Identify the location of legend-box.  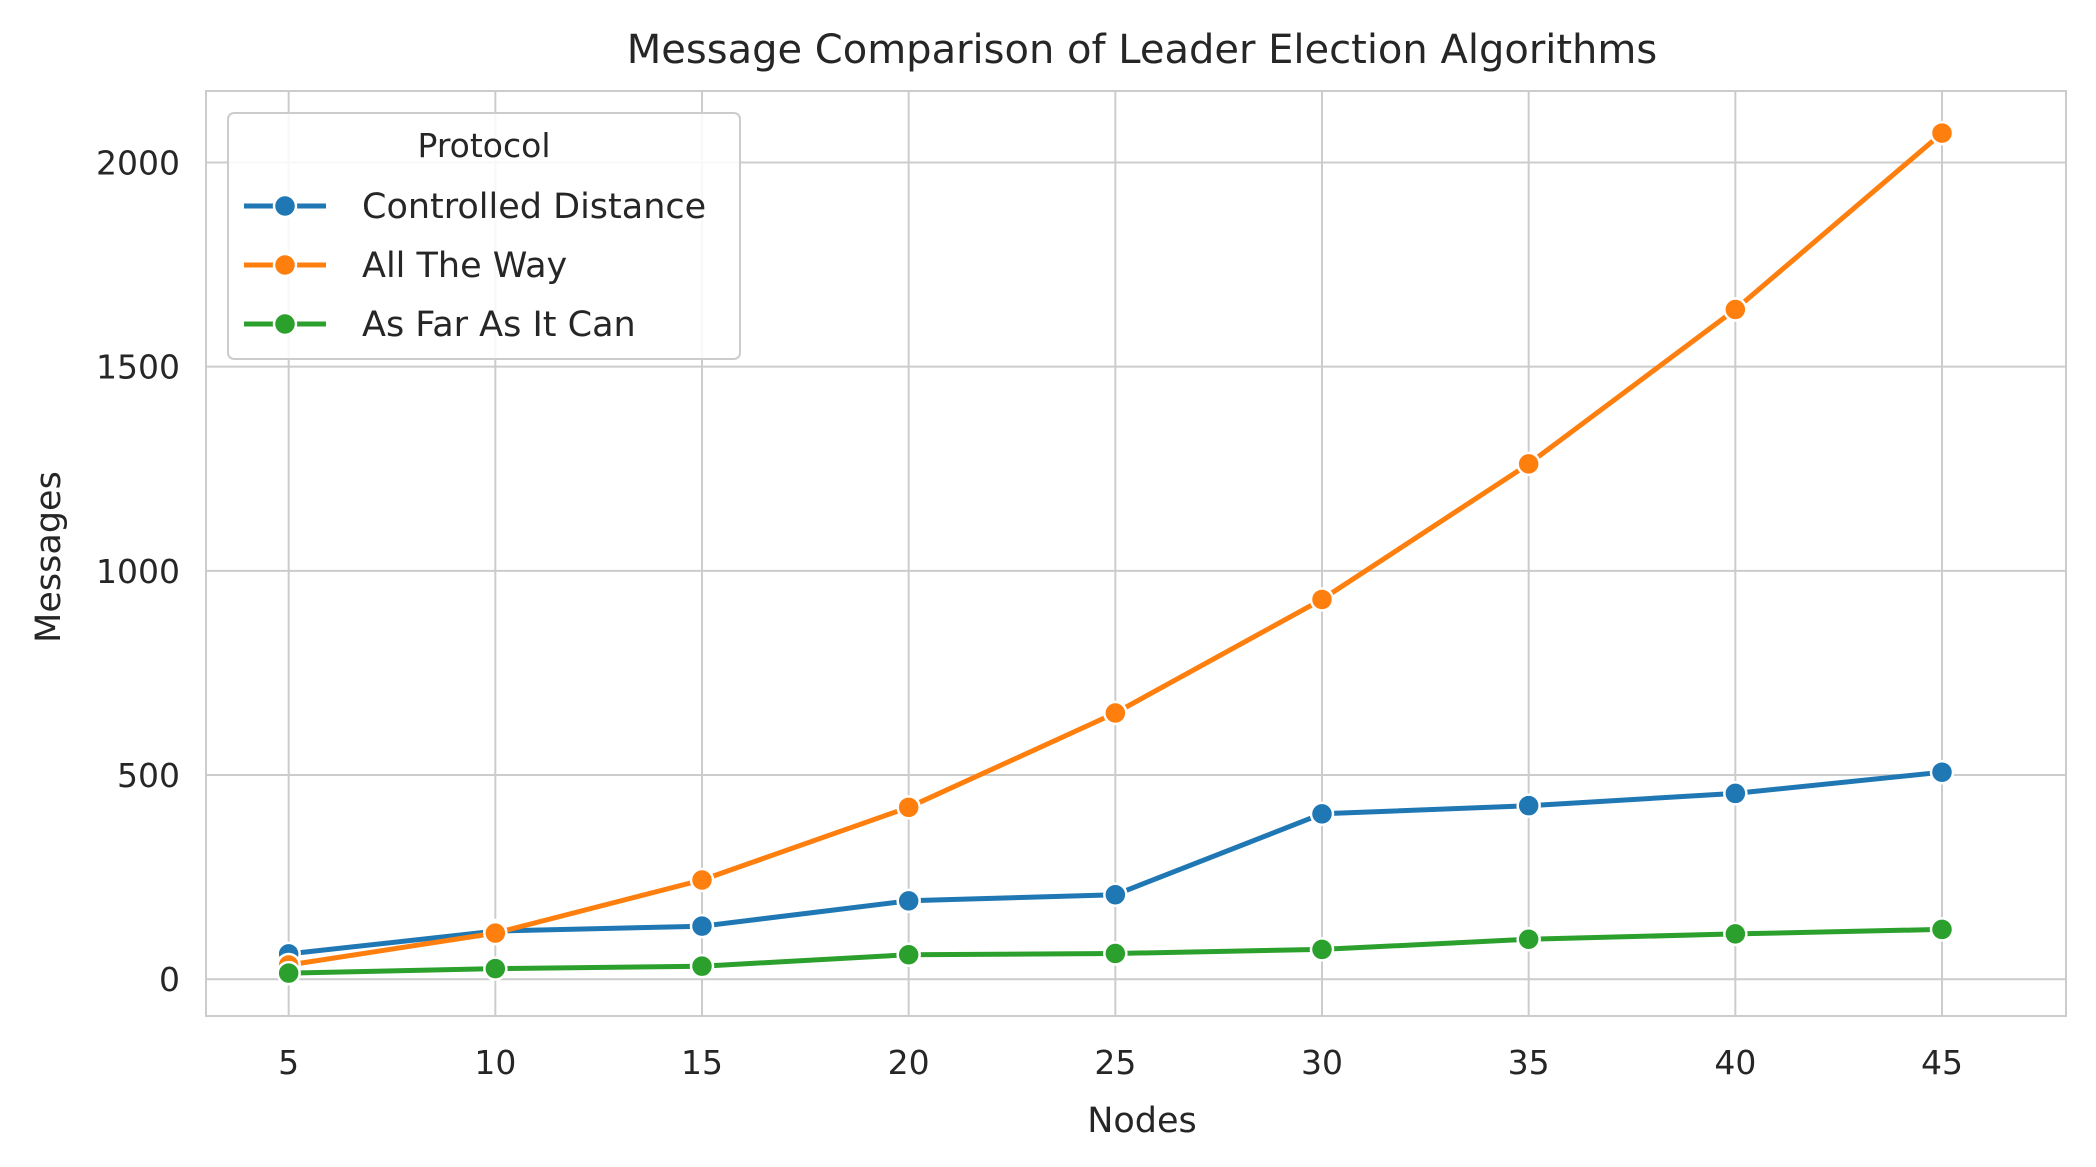
(484, 236).